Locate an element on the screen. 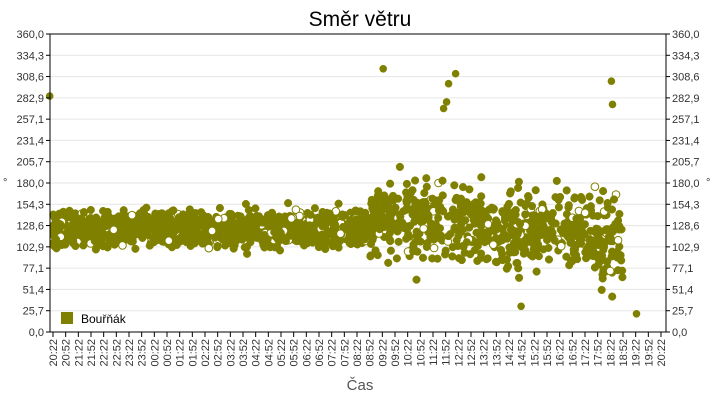  x-tick-label: 12:52 is located at coordinates (472, 353).